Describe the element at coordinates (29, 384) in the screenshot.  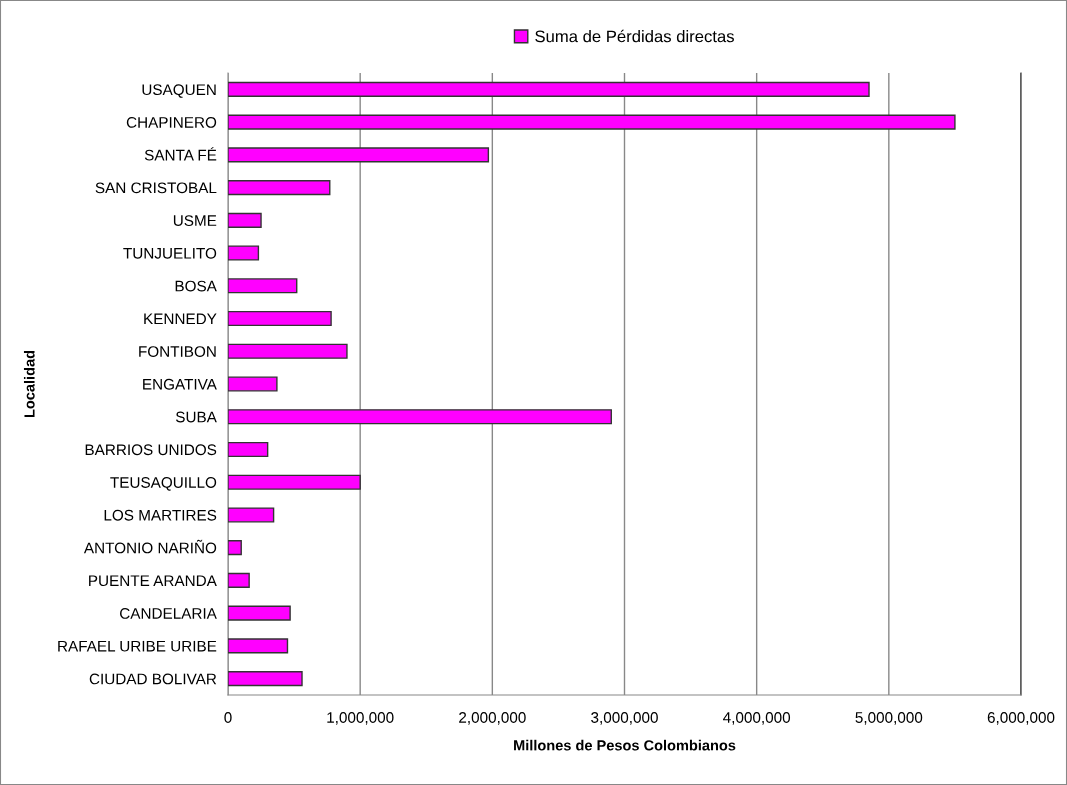
I see `y-axis-title: Localidad` at that location.